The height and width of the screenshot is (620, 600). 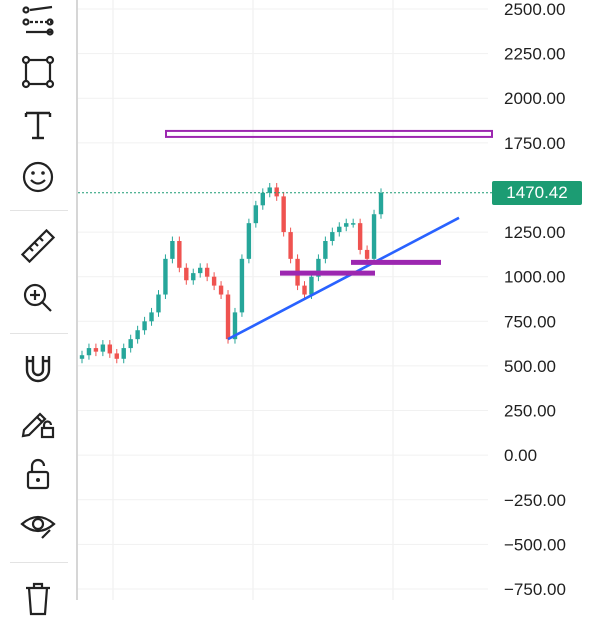 I want to click on trash-icon, so click(x=38, y=598).